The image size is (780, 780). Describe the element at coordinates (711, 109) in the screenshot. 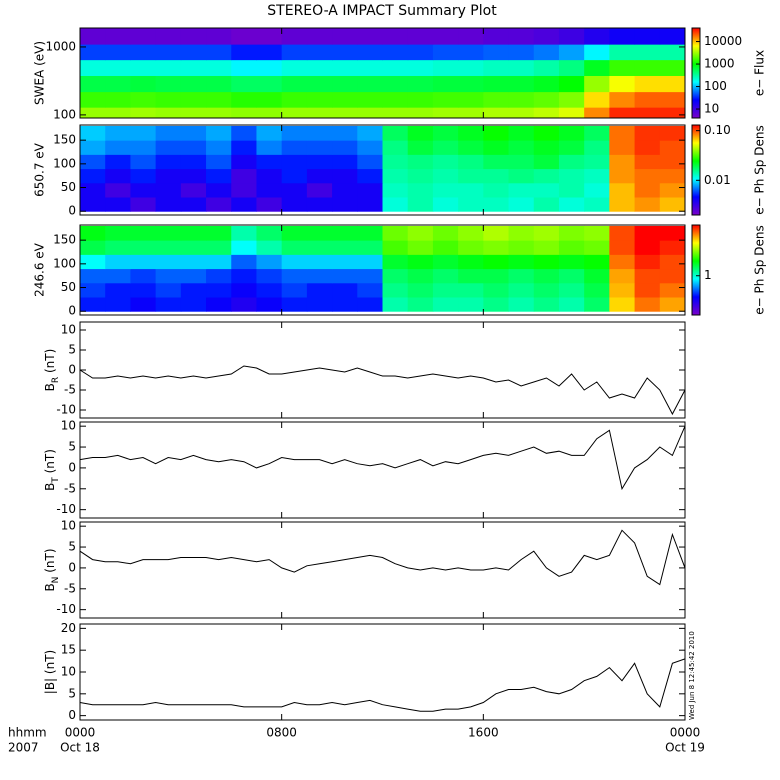

I see `colorbar-tick-label: 10` at that location.